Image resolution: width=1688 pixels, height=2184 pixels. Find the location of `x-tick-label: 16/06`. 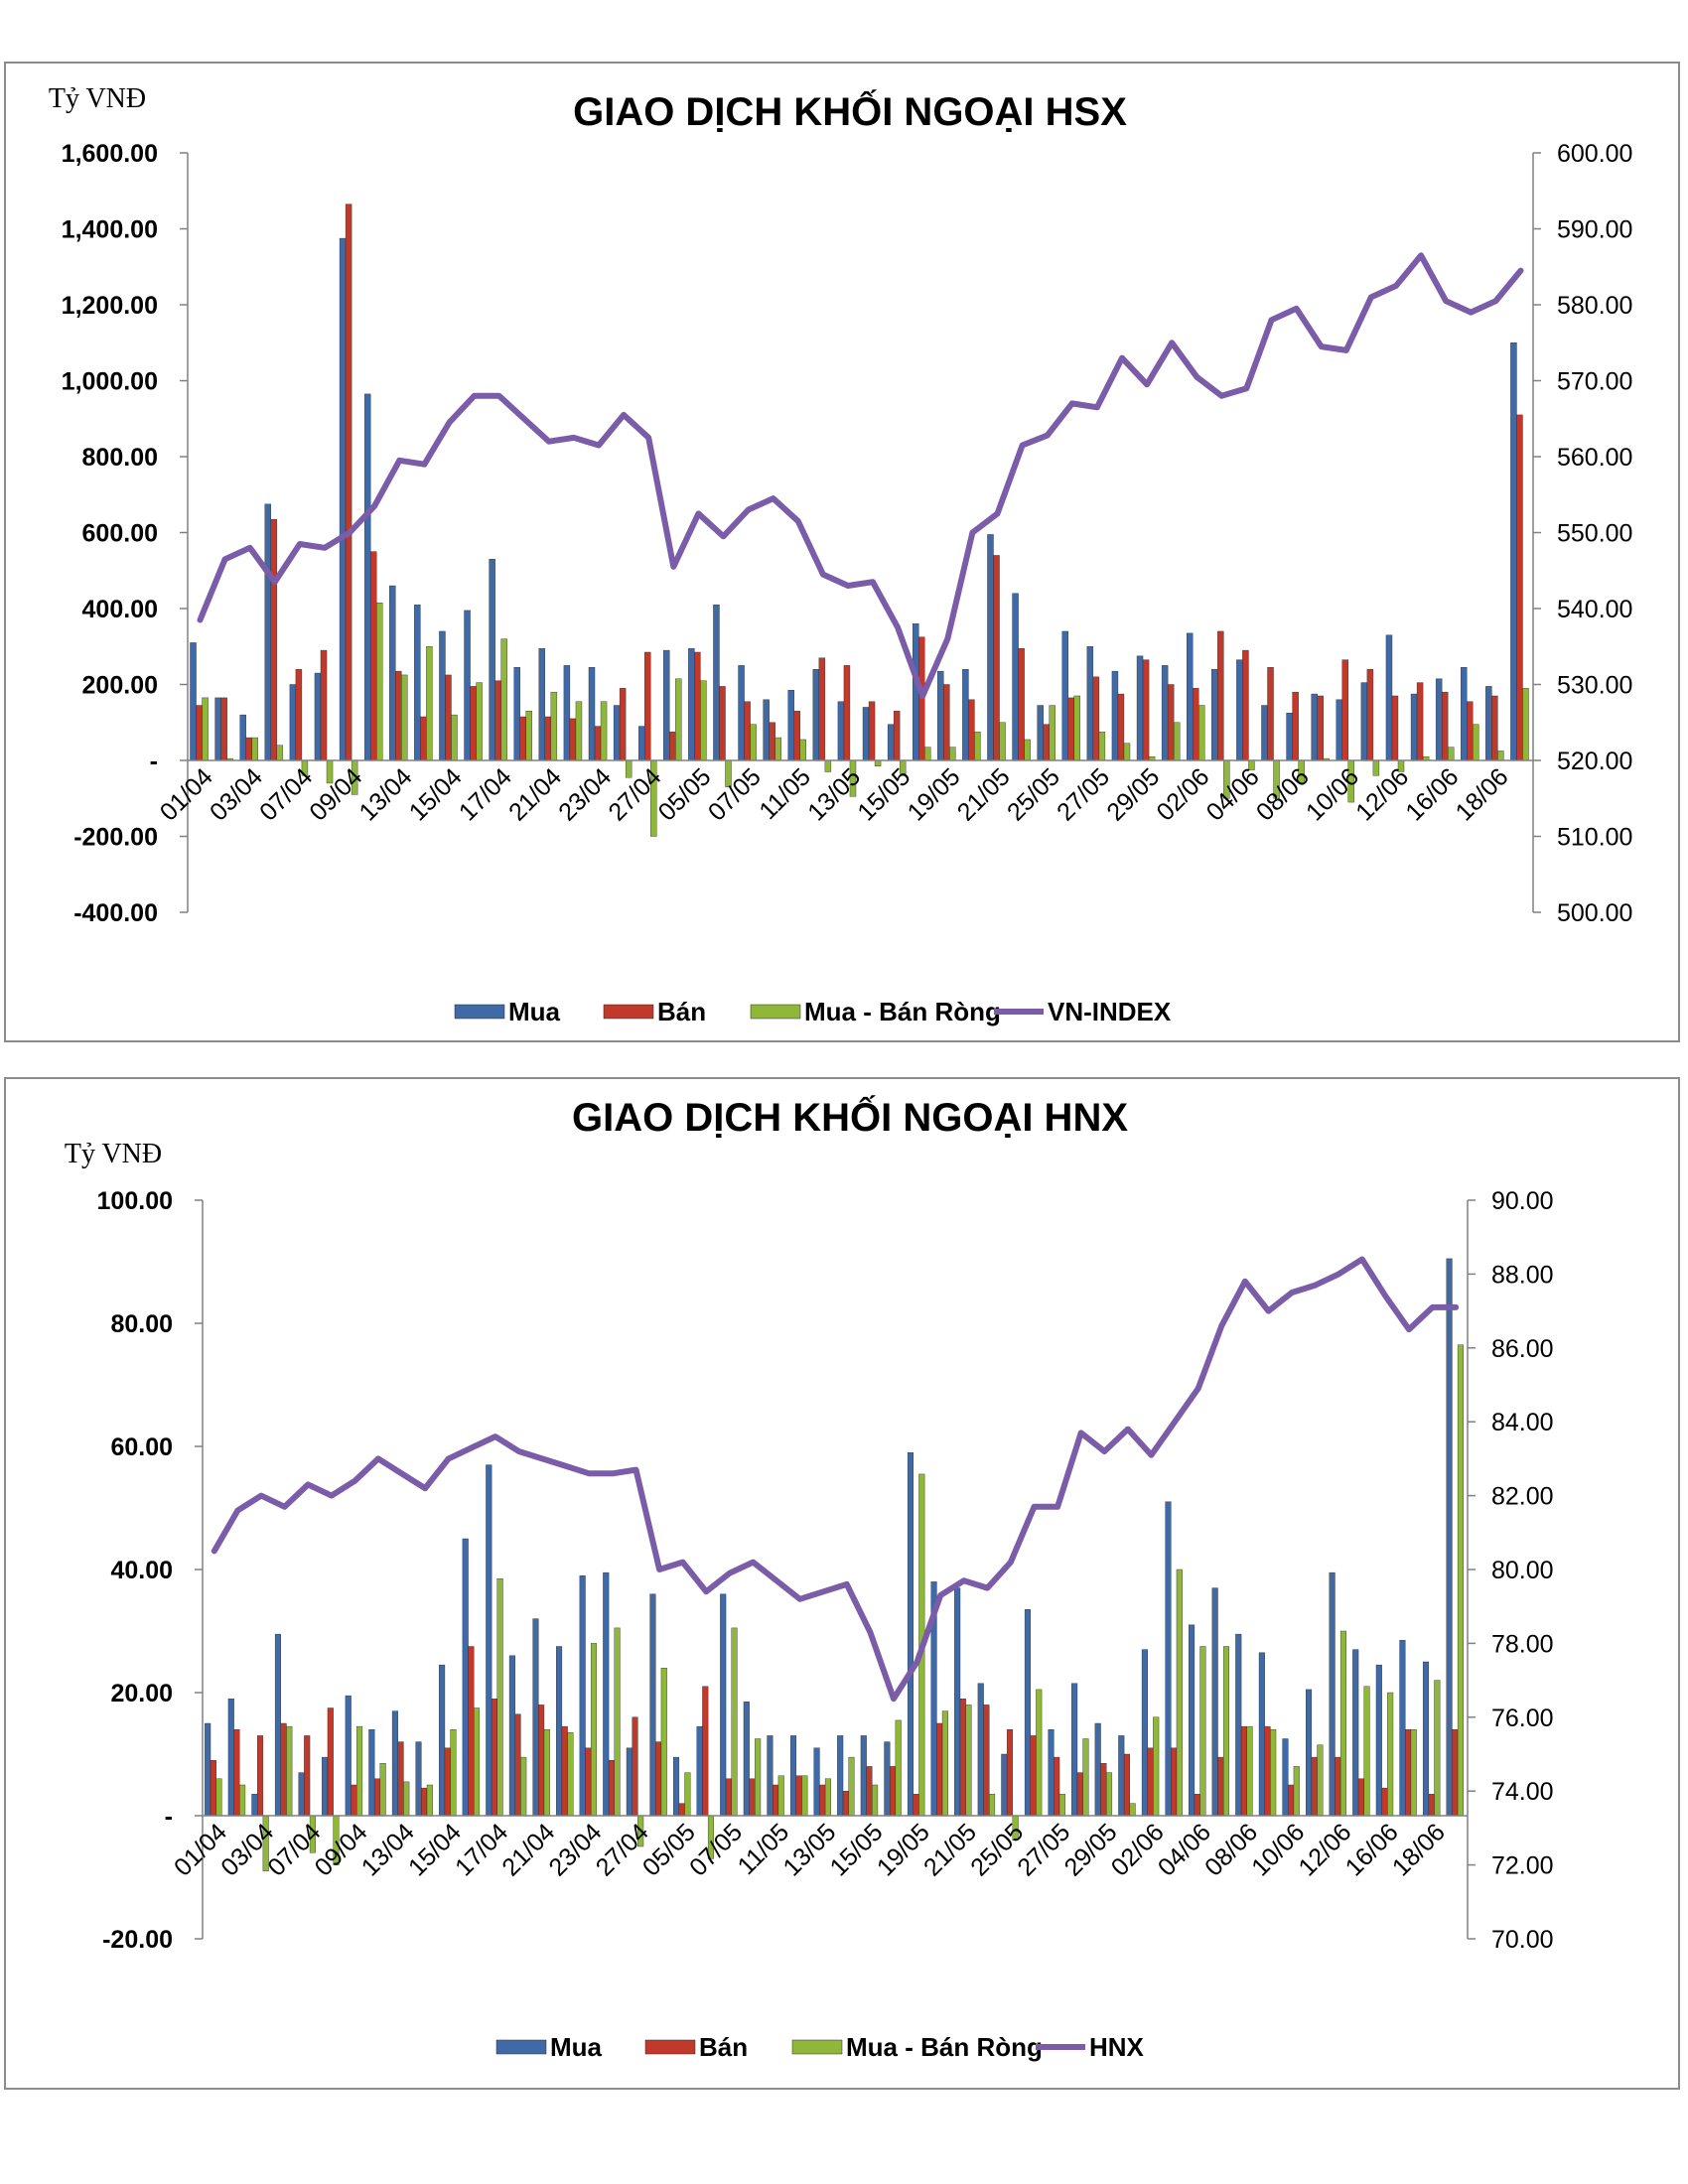

x-tick-label: 16/06 is located at coordinates (1372, 1849).